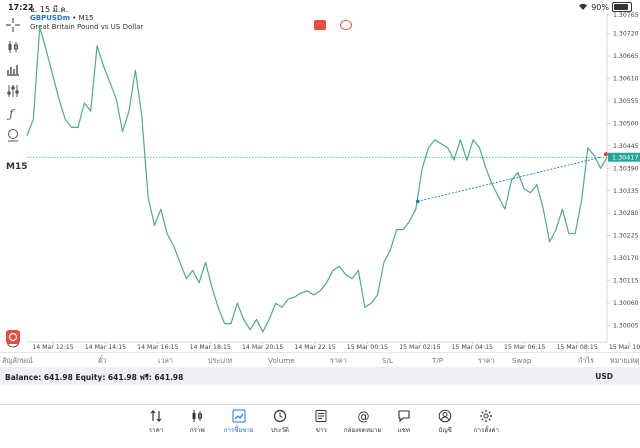 This screenshot has height=448, width=640. Describe the element at coordinates (524, 347) in the screenshot. I see `x-tick-label: 15 Mar 06:15` at that location.